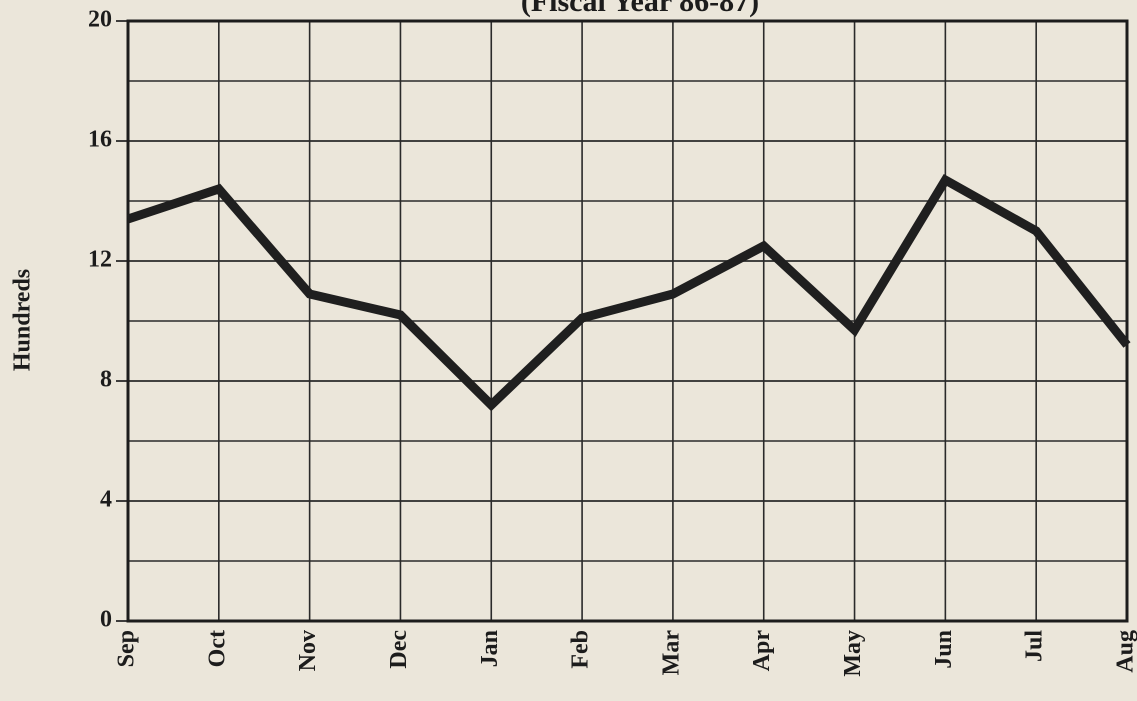 Image resolution: width=1137 pixels, height=701 pixels. Describe the element at coordinates (853, 653) in the screenshot. I see `x-tick-label: May` at that location.